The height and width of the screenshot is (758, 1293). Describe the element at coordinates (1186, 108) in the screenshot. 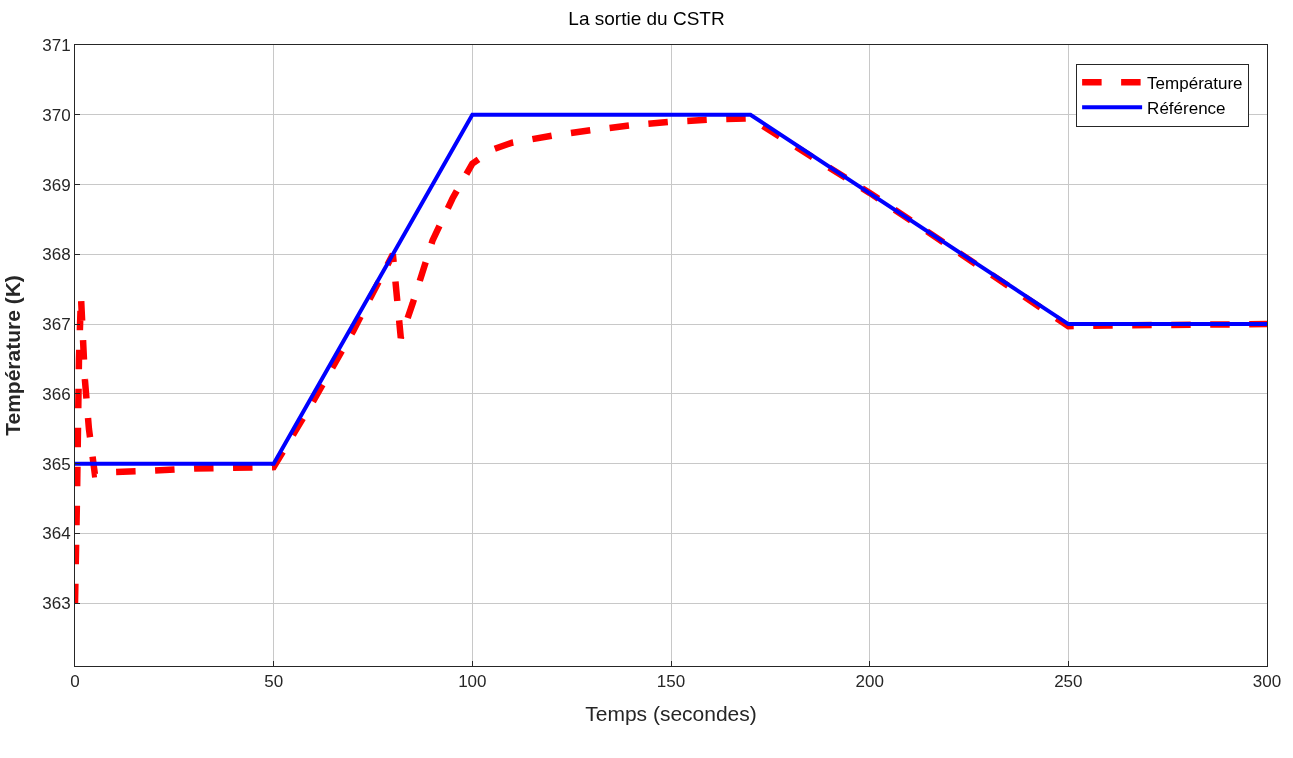

I see `legend-label: Référence` at that location.